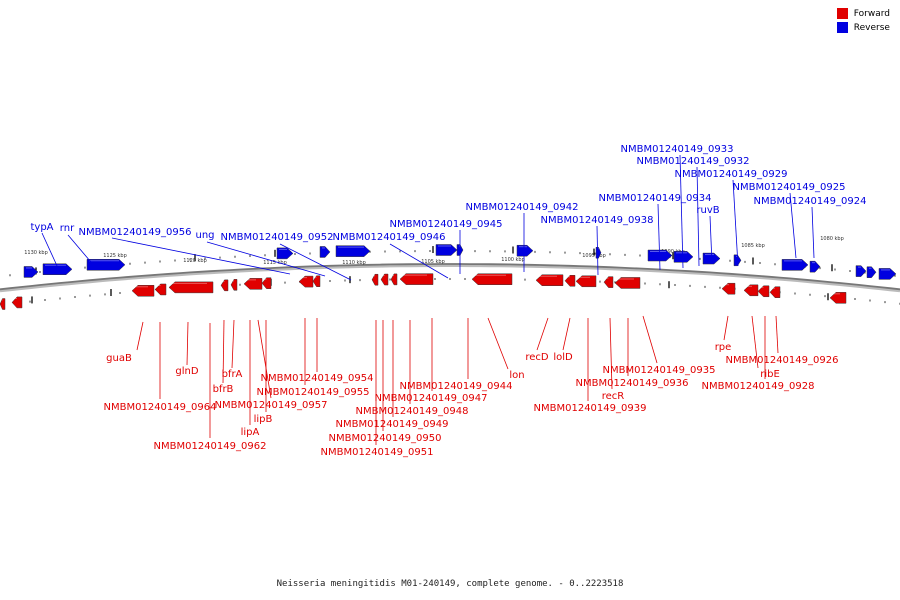 This screenshot has width=900, height=600. I want to click on gene-label: NMBM01240149_0951, so click(377, 452).